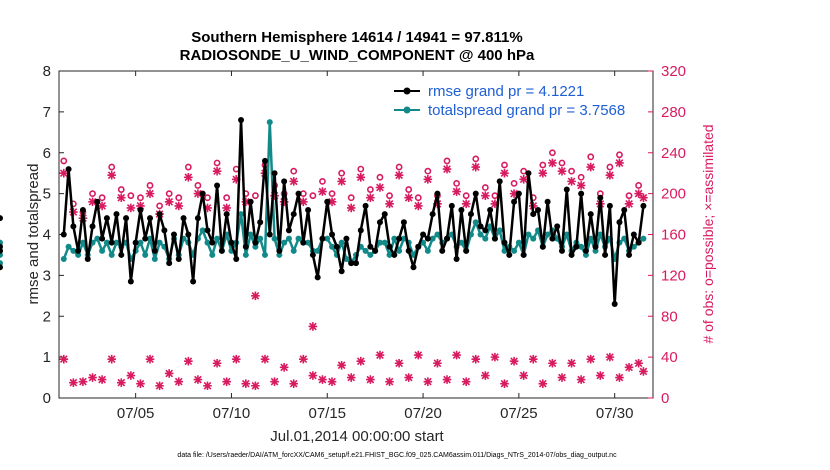  Describe the element at coordinates (47, 398) in the screenshot. I see `y-tick-label: 0` at that location.